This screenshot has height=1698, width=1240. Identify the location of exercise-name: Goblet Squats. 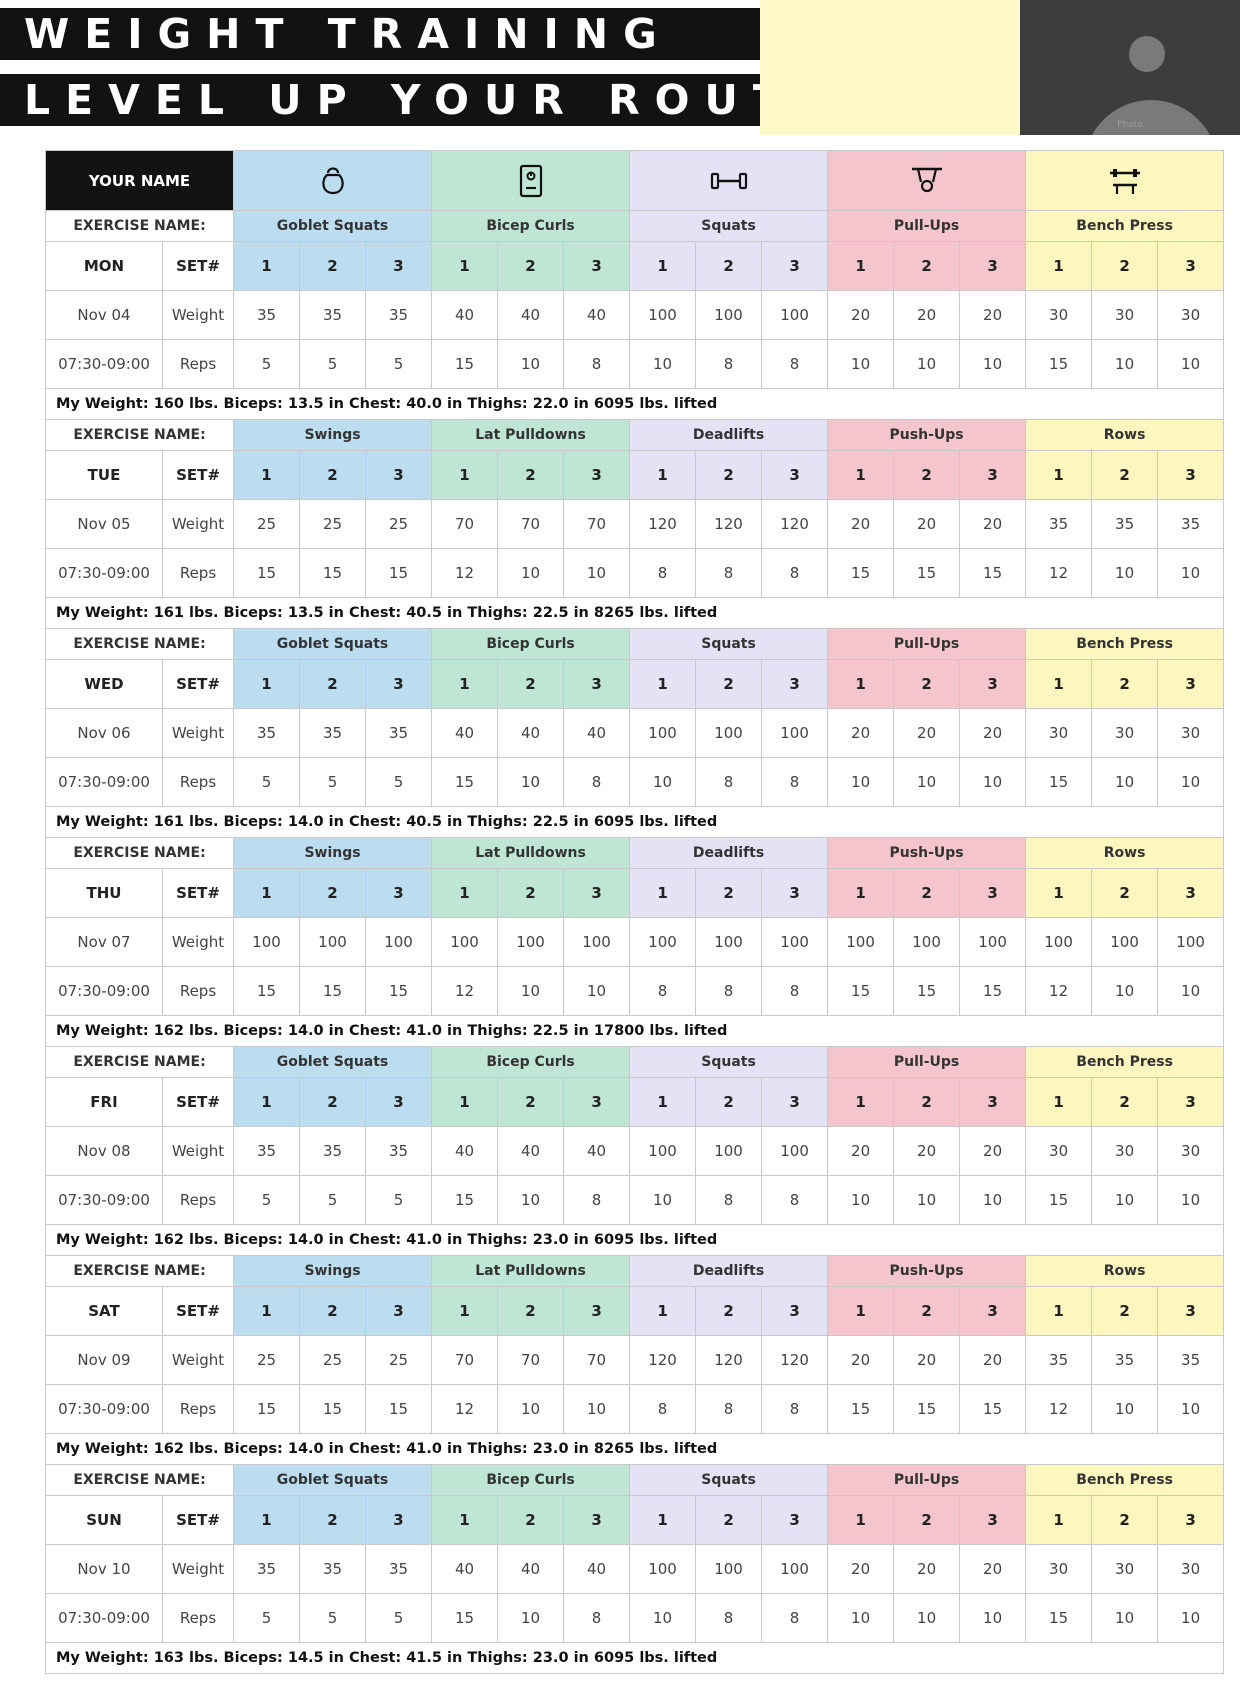
(332, 1062).